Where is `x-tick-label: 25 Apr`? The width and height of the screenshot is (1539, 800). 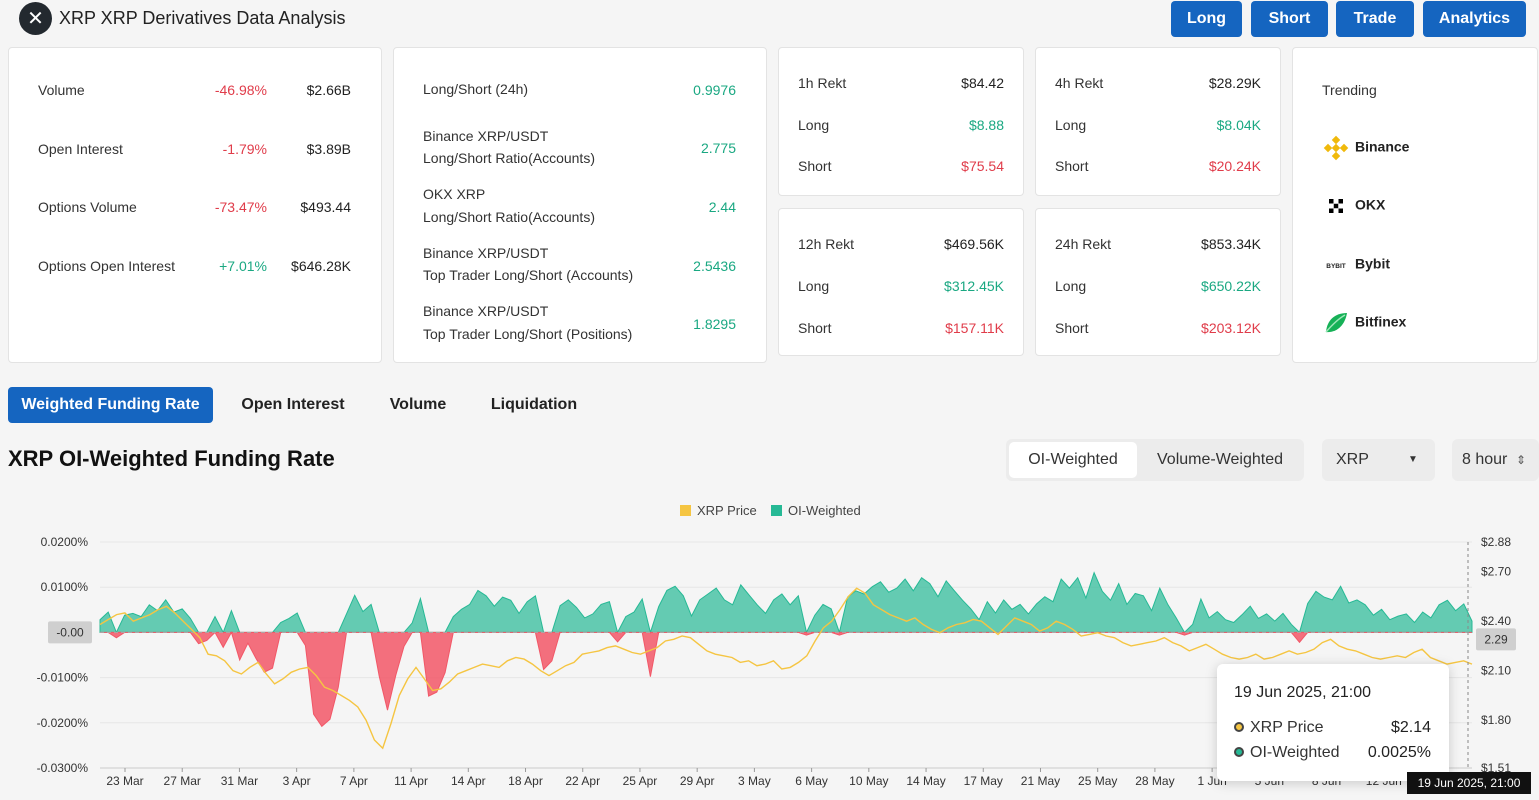
x-tick-label: 25 Apr is located at coordinates (640, 781).